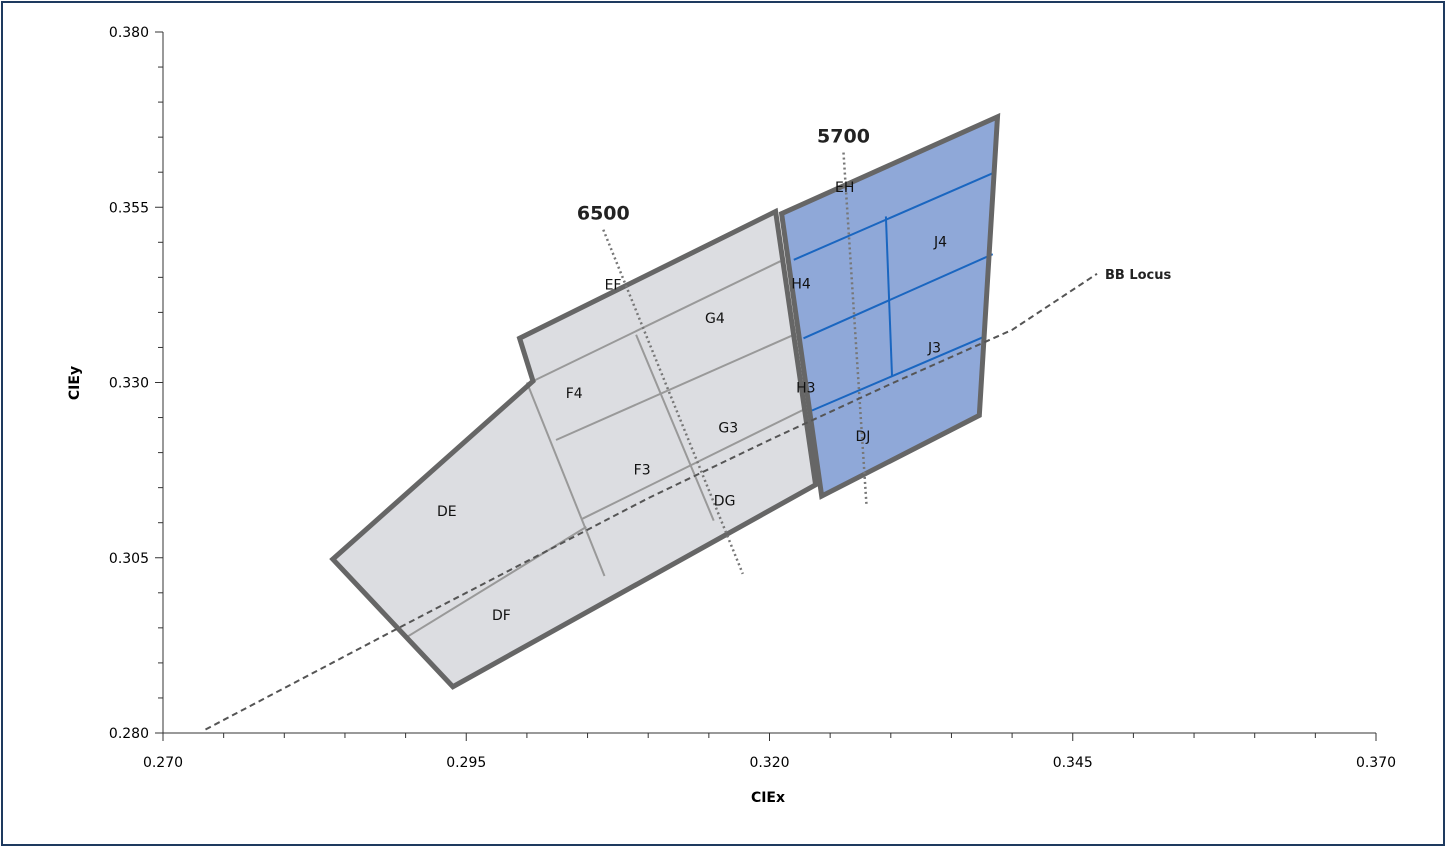 The width and height of the screenshot is (1449, 850). What do you see at coordinates (642, 470) in the screenshot?
I see `bin-label-f3: F3` at bounding box center [642, 470].